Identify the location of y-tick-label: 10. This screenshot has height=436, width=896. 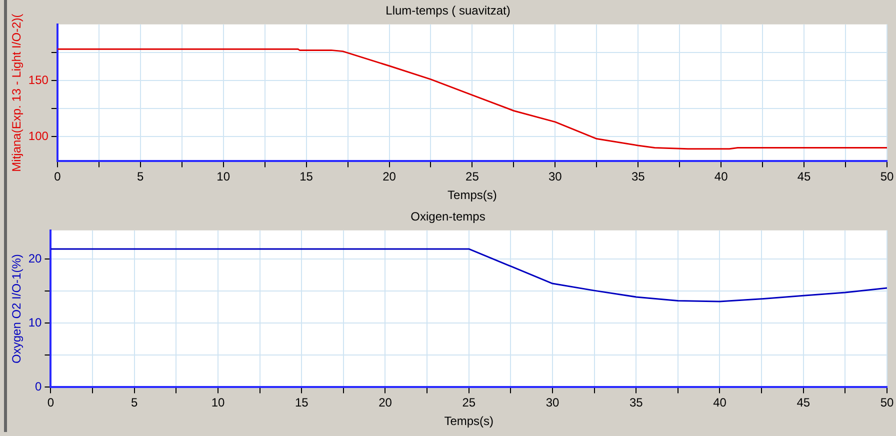
(35, 323).